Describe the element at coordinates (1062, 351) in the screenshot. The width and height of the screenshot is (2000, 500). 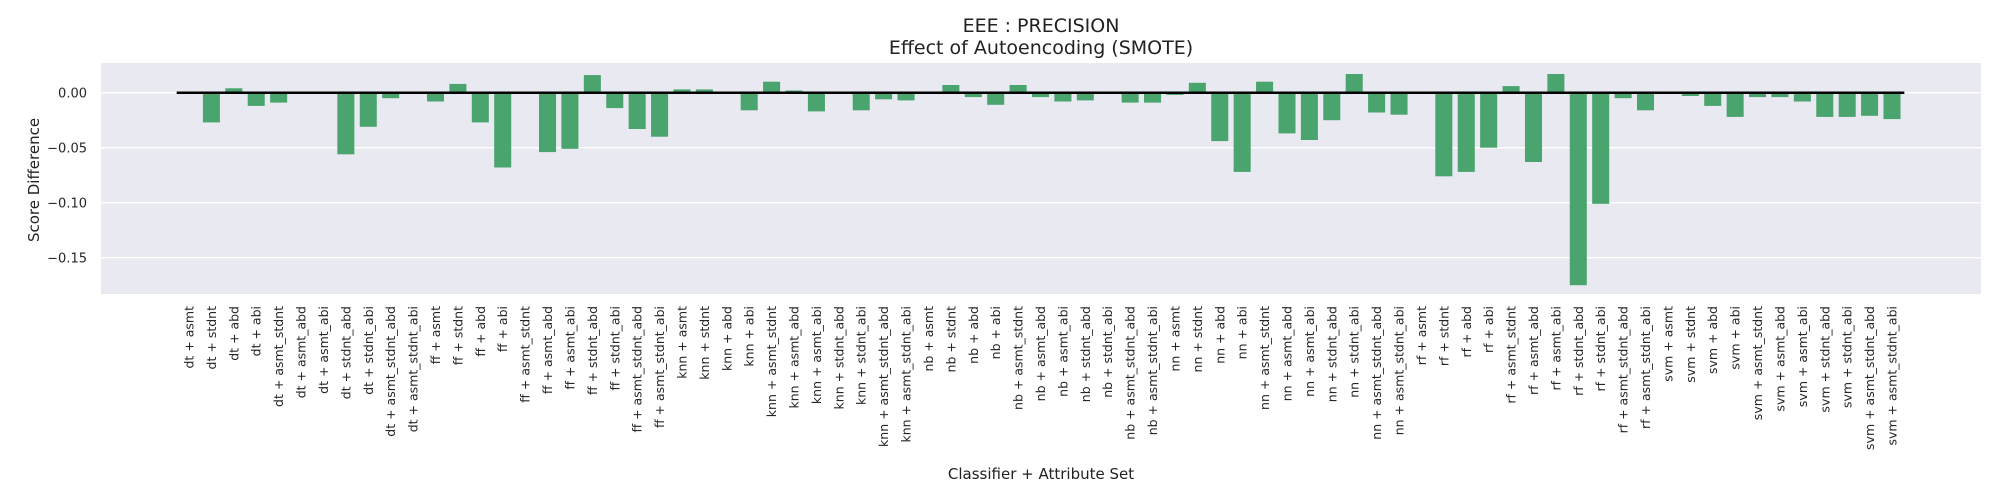
I see `x-tick-label: nb + asmt_abi` at that location.